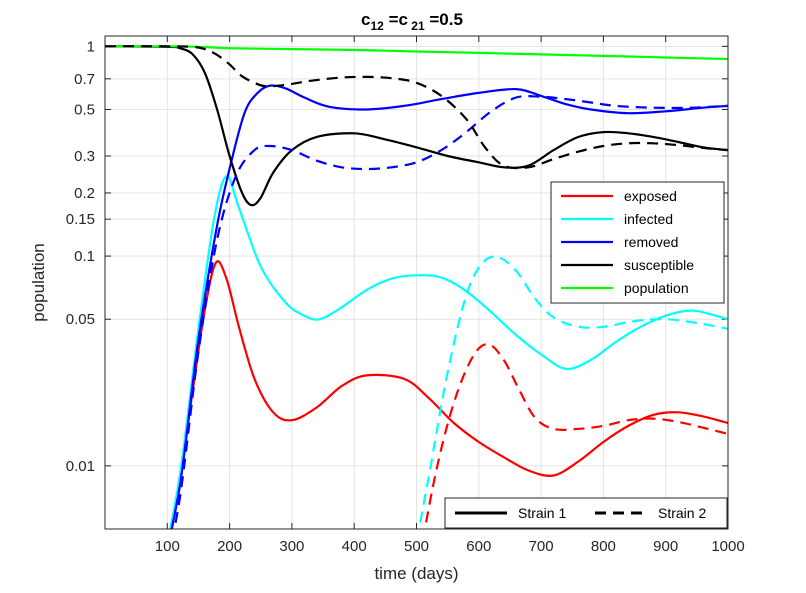 Image resolution: width=806 pixels, height=593 pixels. I want to click on legend-label: exposed, so click(650, 196).